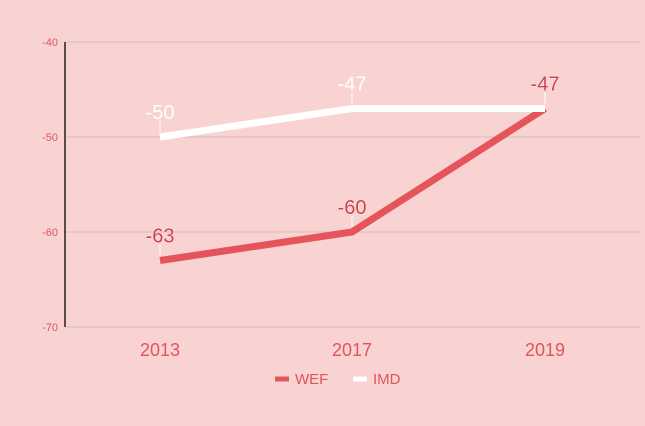 The width and height of the screenshot is (645, 426). I want to click on legend-label-wef: WEF, so click(311, 379).